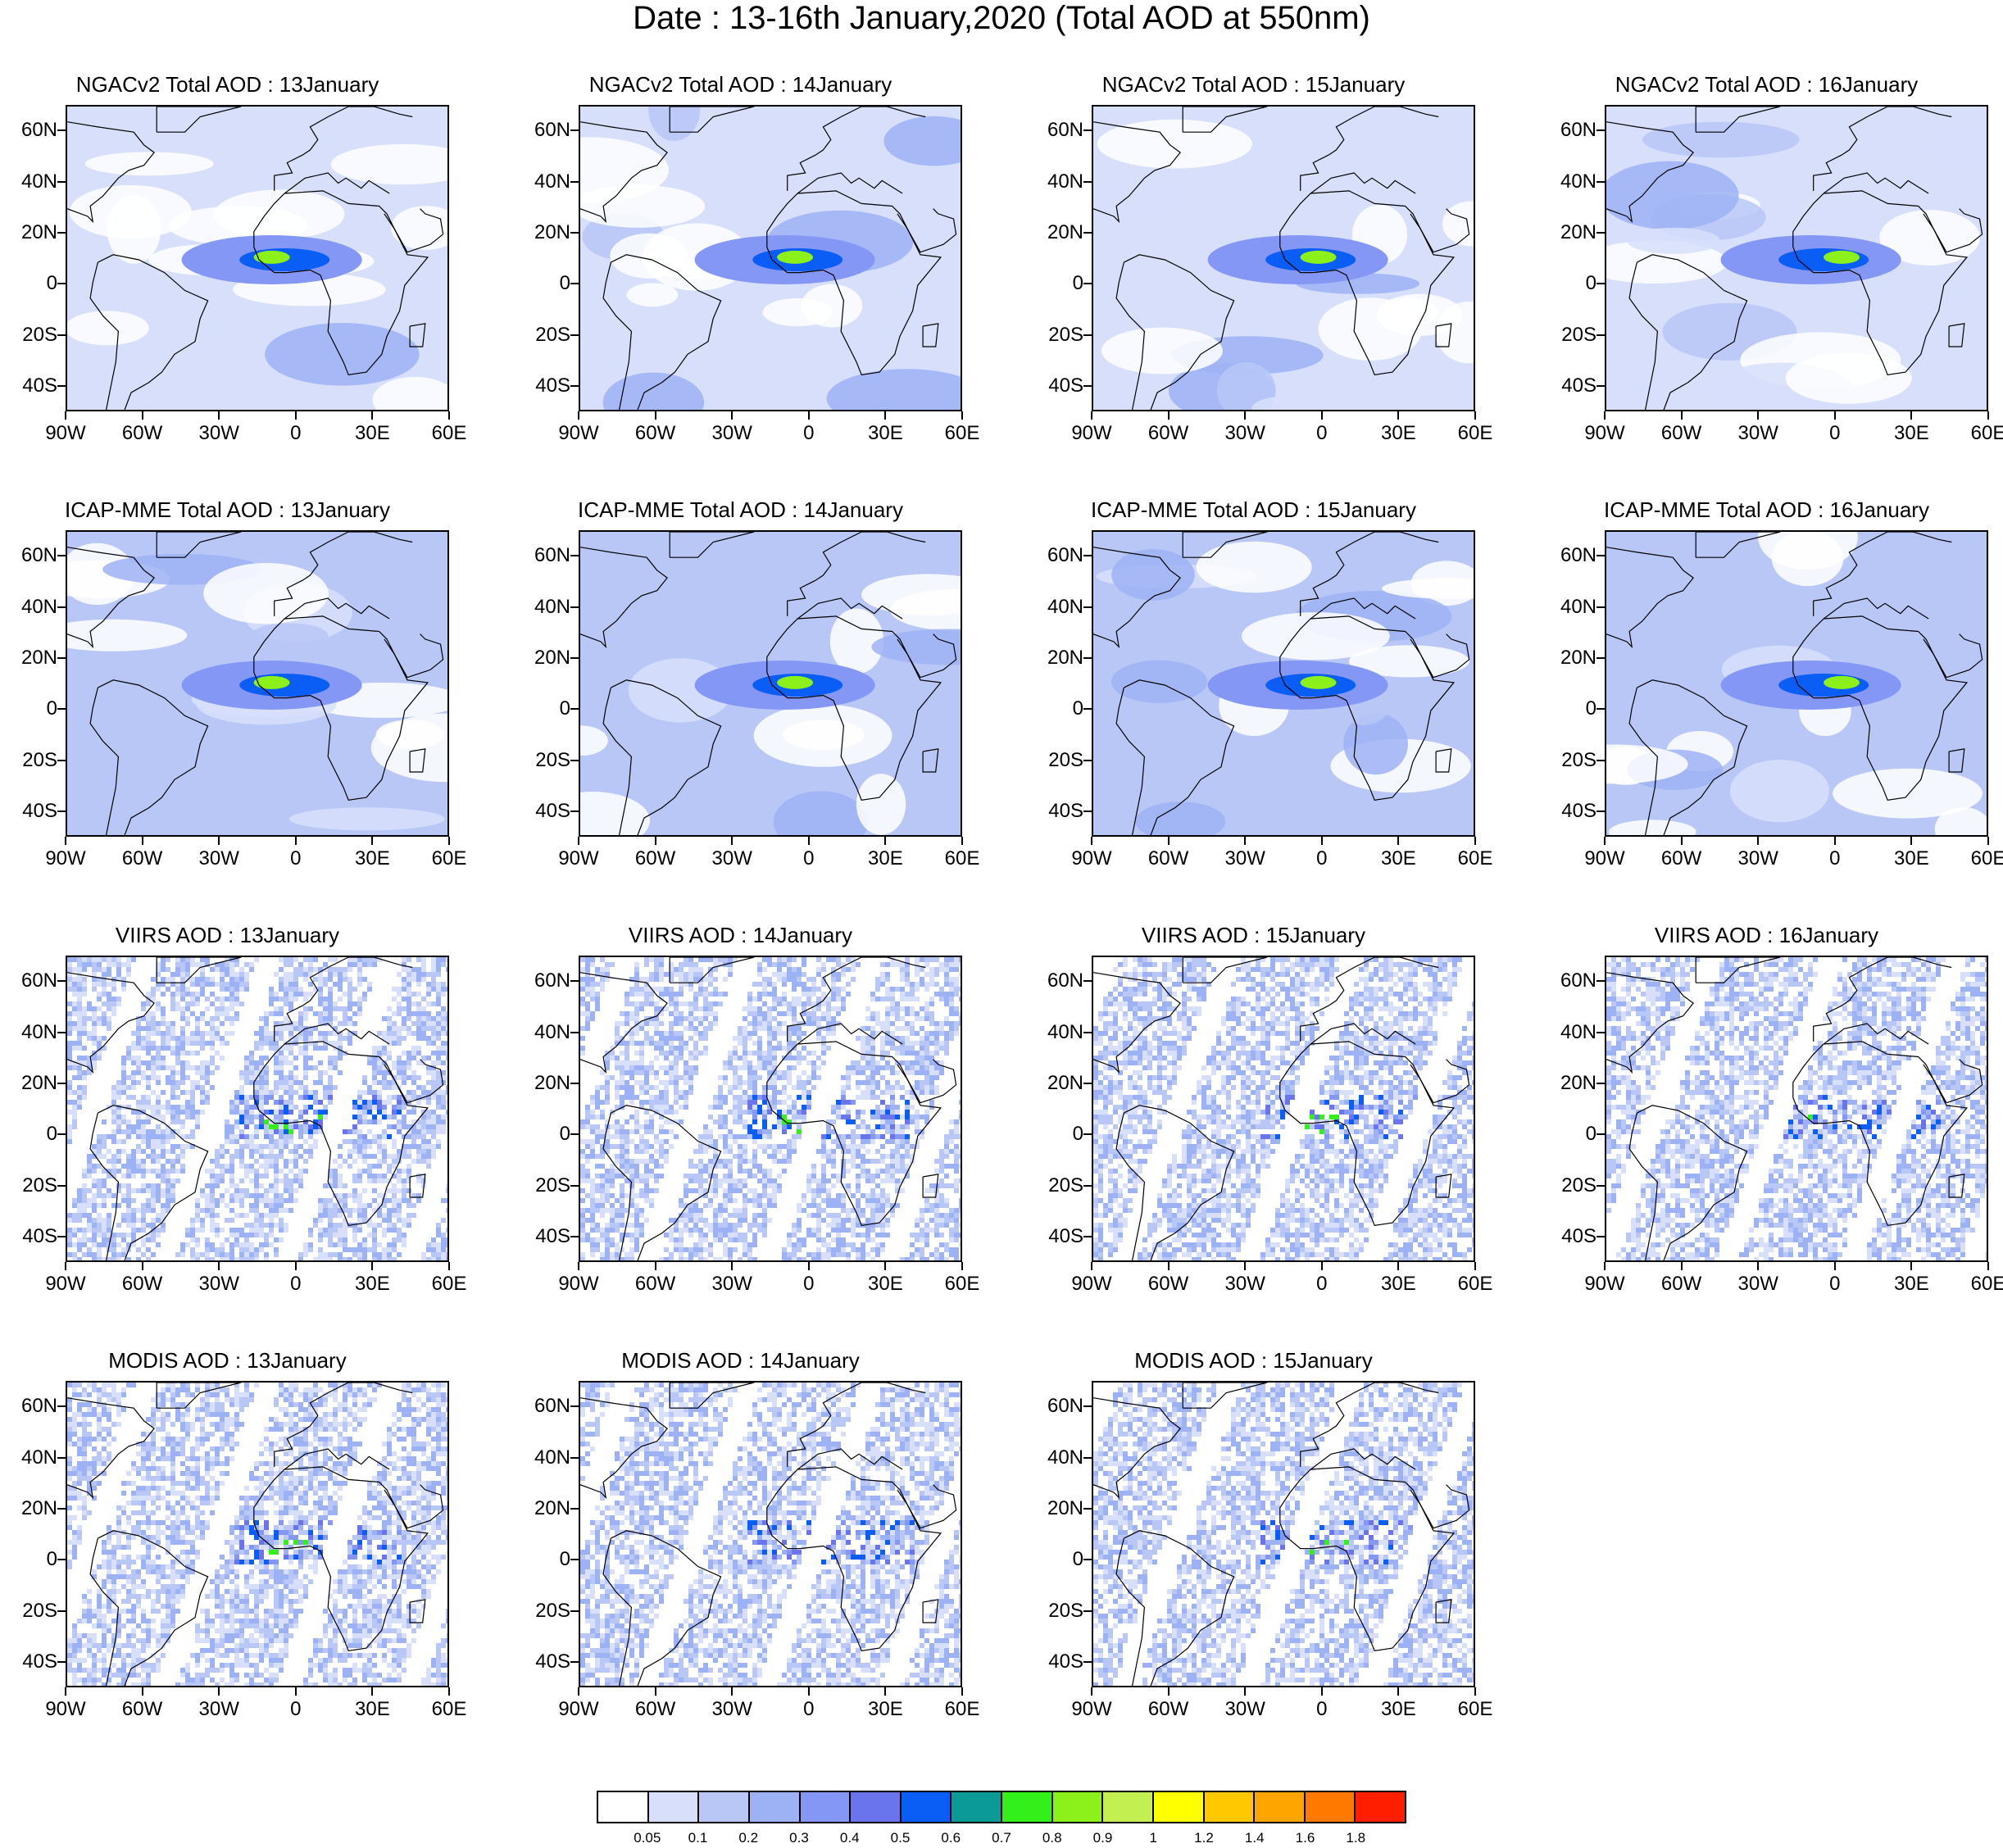 This screenshot has width=2003, height=1848. I want to click on colorbar-label: 0.1, so click(698, 1838).